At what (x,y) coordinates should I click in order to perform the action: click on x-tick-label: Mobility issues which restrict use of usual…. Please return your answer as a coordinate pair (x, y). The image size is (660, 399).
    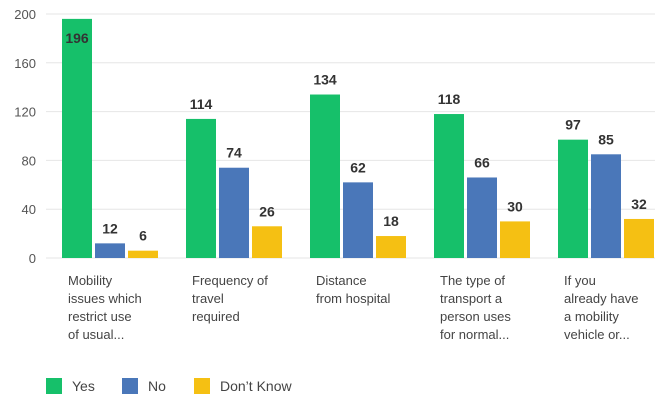
    Looking at the image, I should click on (105, 307).